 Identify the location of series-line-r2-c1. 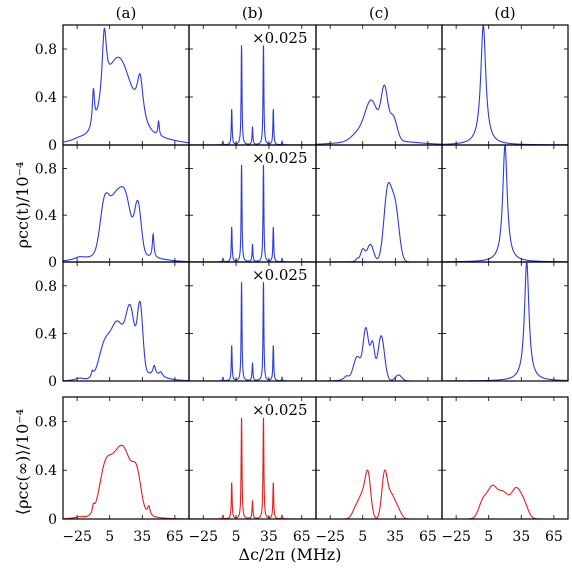
(252, 331).